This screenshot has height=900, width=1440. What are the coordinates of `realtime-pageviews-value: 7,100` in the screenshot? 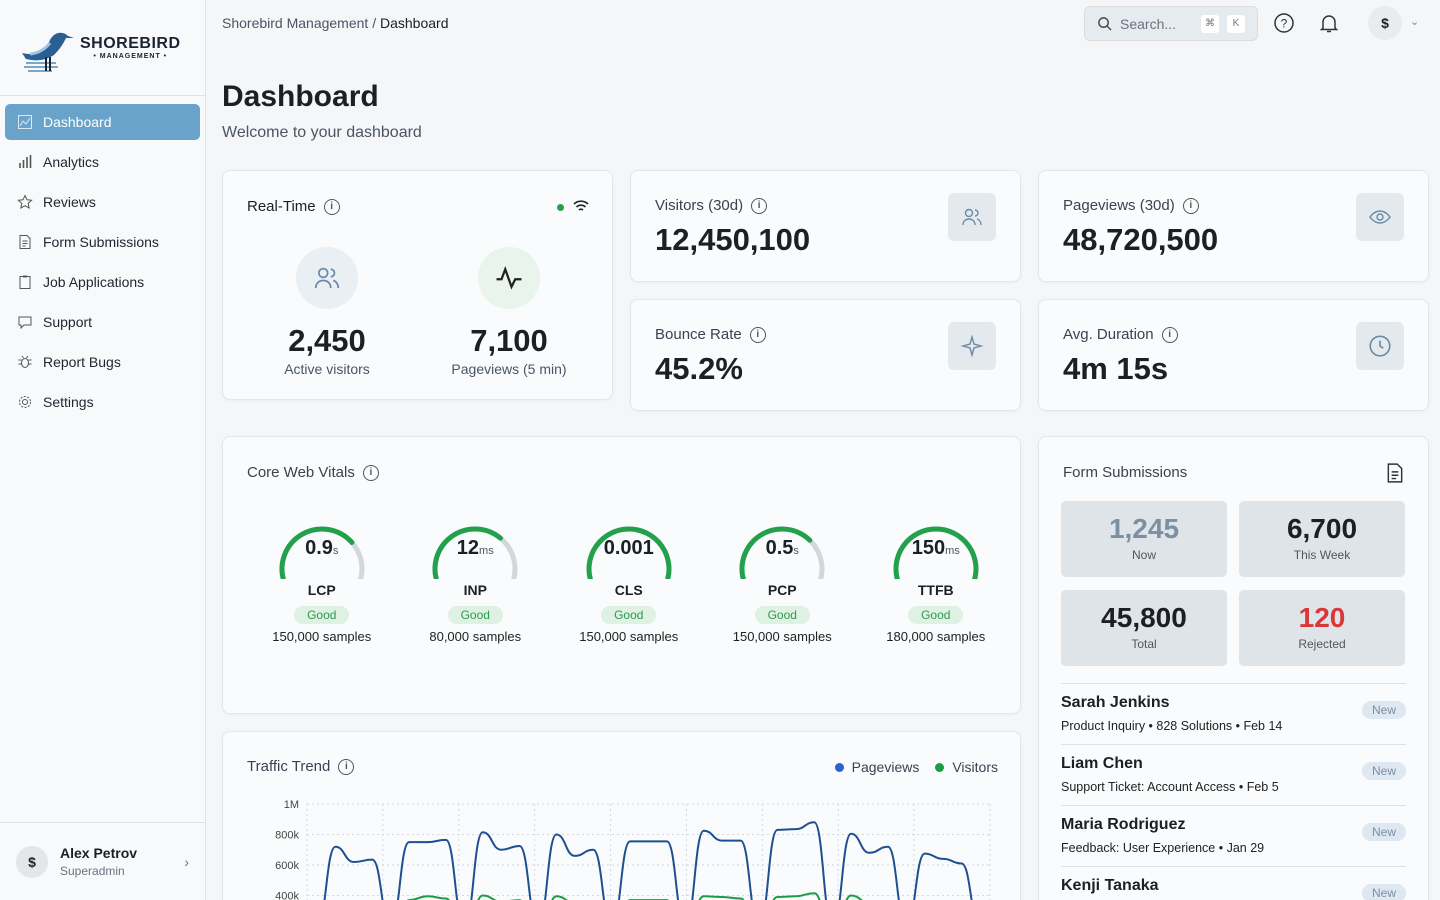 It's located at (509, 340).